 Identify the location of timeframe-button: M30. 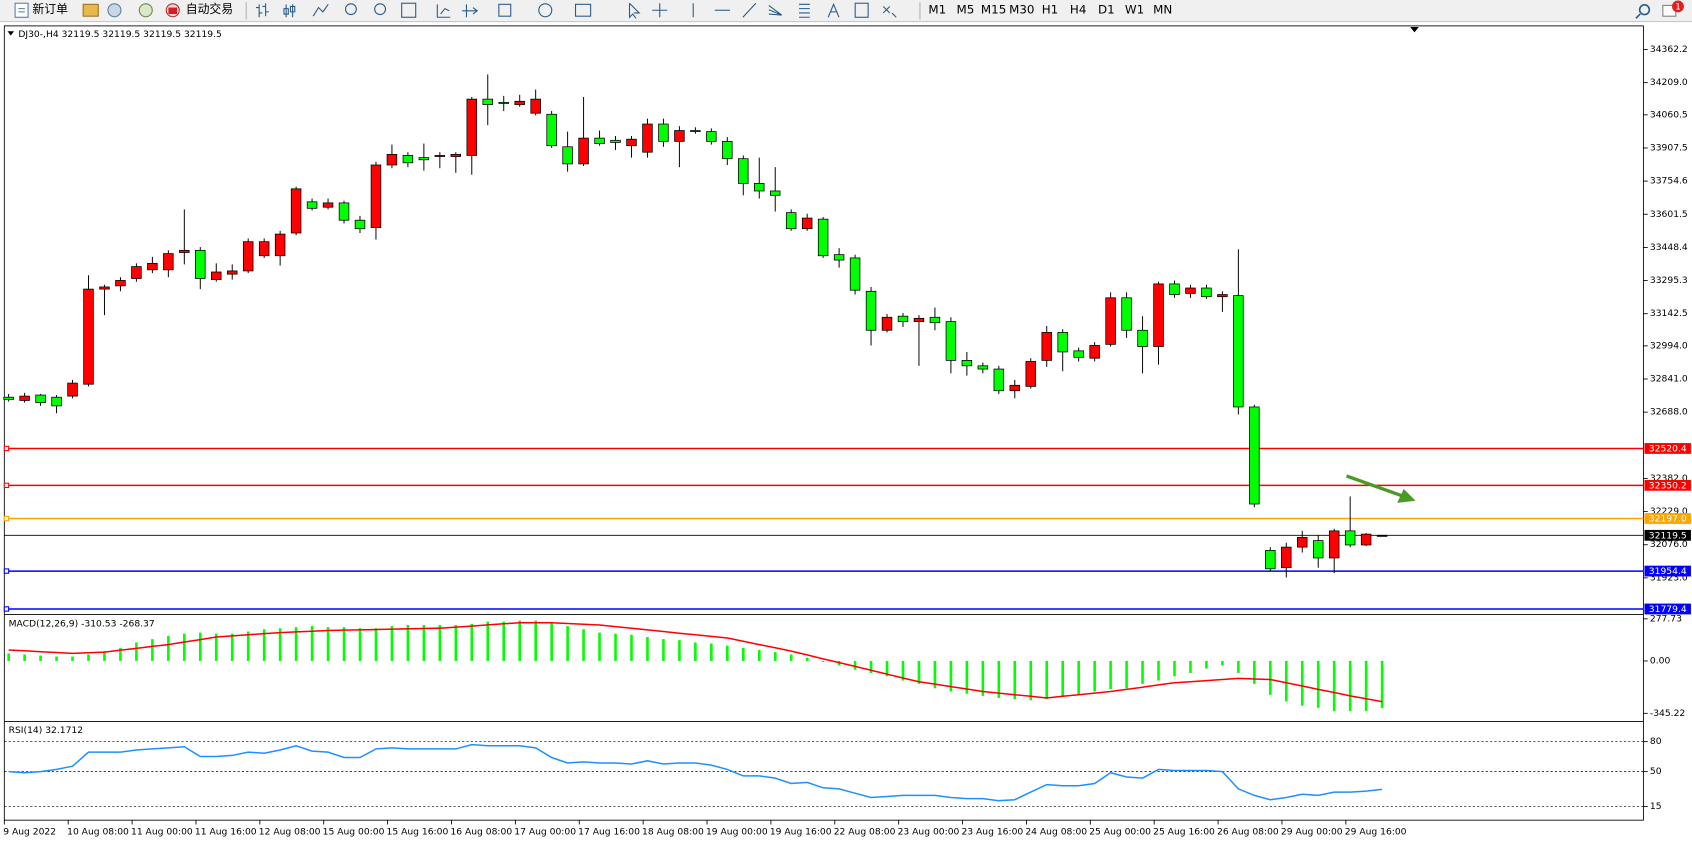
(1021, 10).